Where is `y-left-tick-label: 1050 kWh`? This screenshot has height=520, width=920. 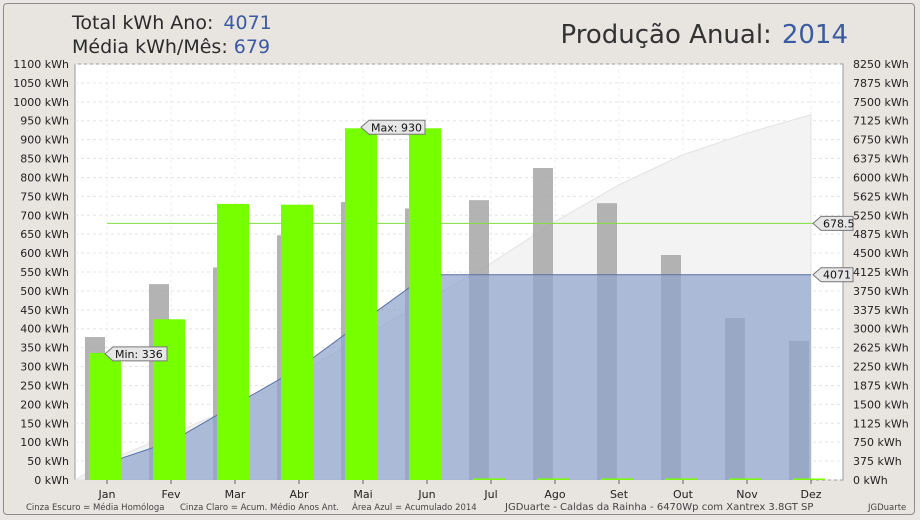
y-left-tick-label: 1050 kWh is located at coordinates (41, 83).